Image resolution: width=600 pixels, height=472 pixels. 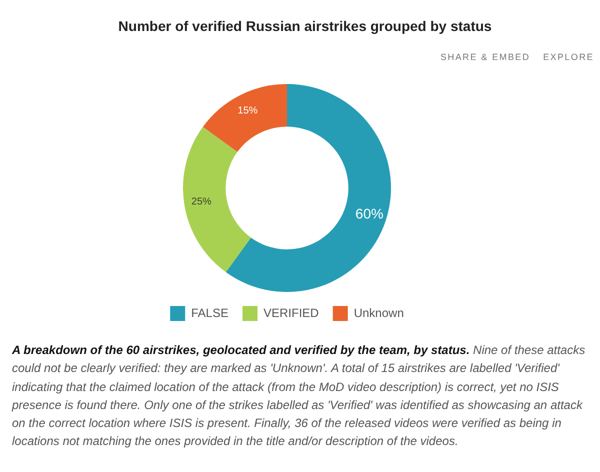 What do you see at coordinates (248, 111) in the screenshot?
I see `data-label: 15%` at bounding box center [248, 111].